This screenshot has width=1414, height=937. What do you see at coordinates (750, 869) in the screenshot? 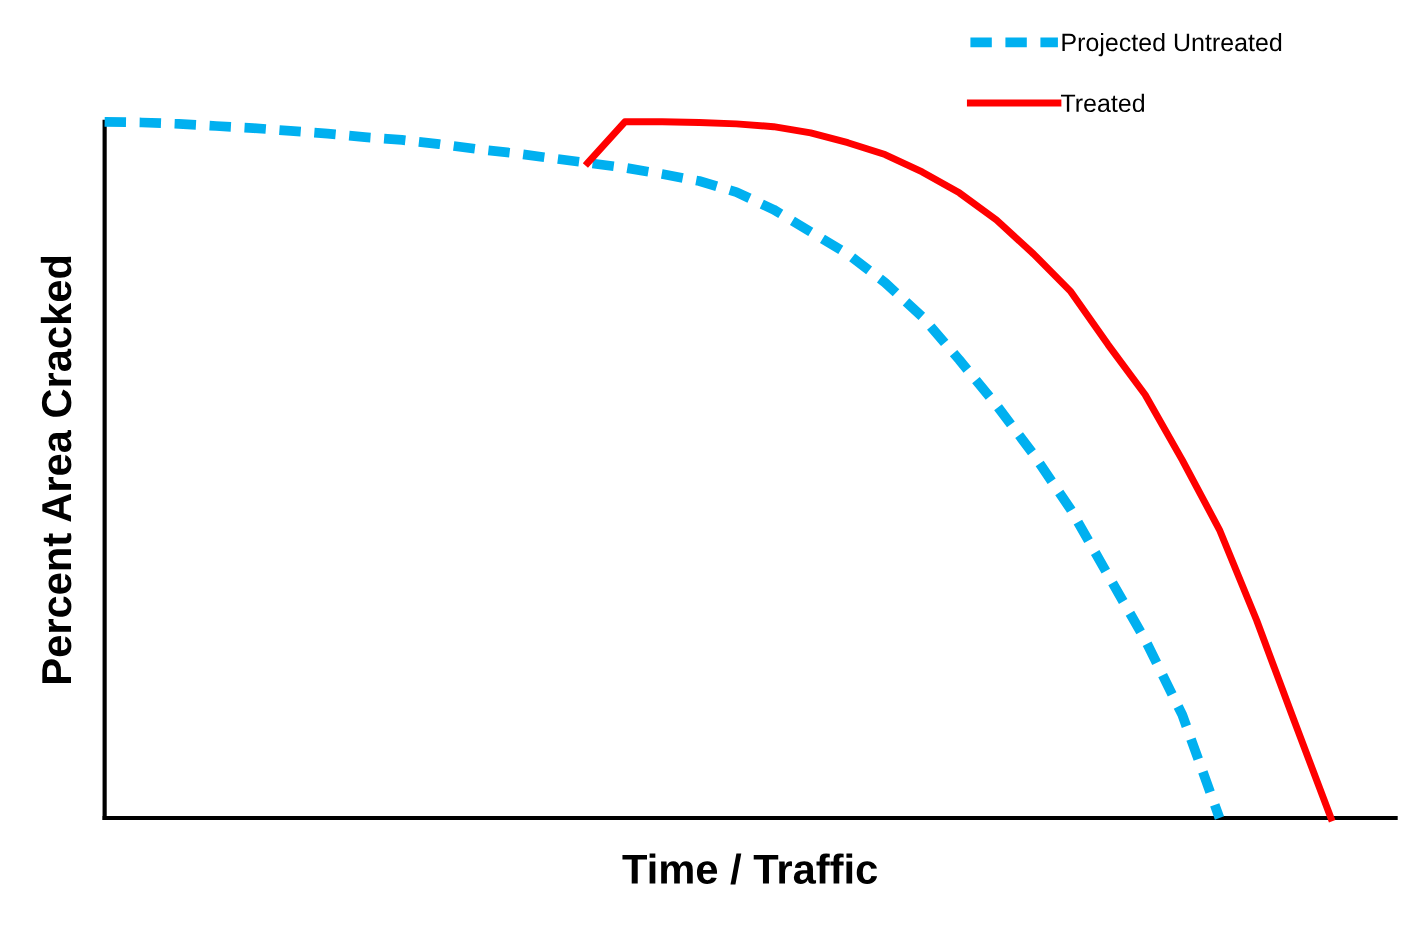
I see `x-axis-title: Time / Traffic` at bounding box center [750, 869].